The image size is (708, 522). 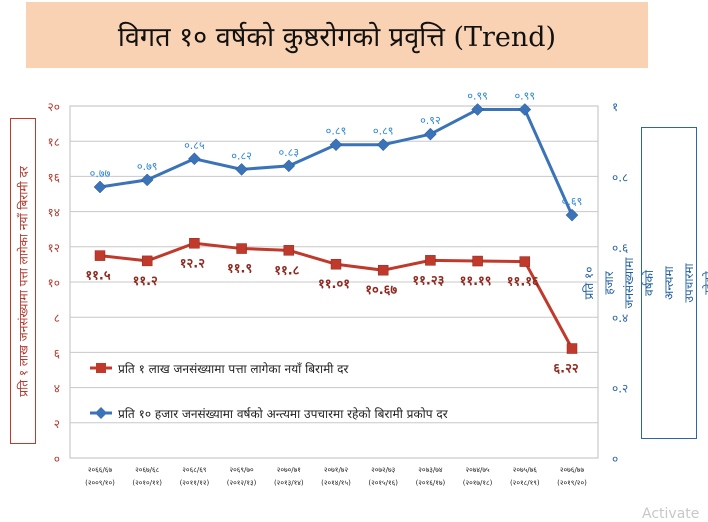 What do you see at coordinates (54, 213) in the screenshot?
I see `left-tick-label: १४` at bounding box center [54, 213].